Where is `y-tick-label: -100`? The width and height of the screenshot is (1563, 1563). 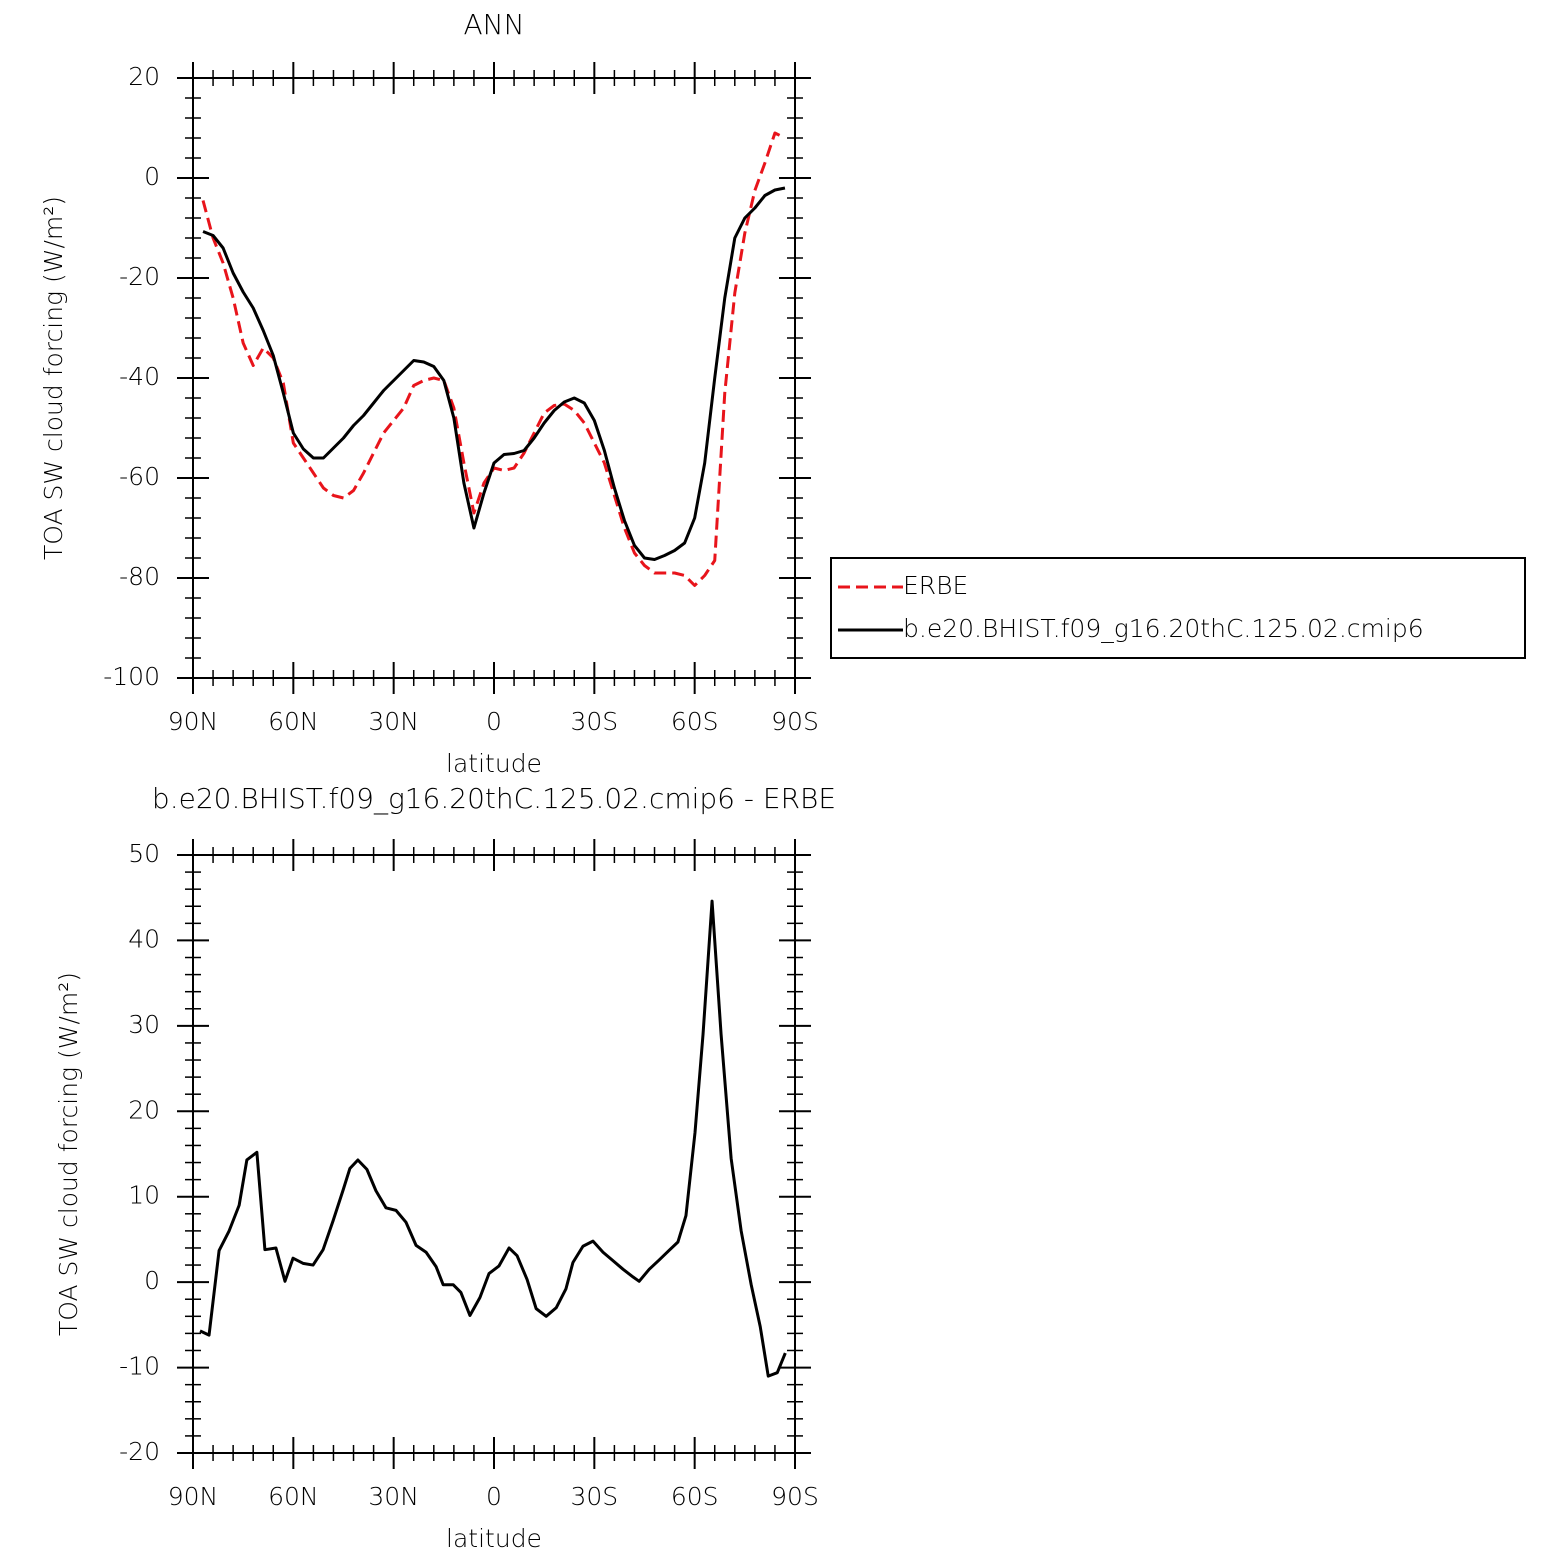
y-tick-label: -100 is located at coordinates (131, 676).